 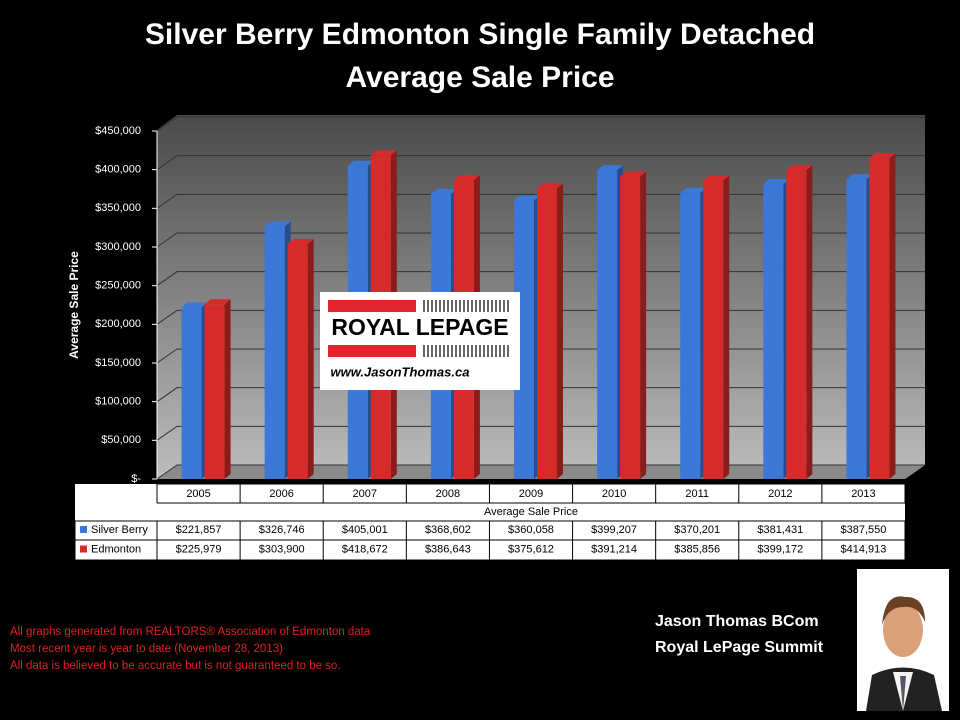 What do you see at coordinates (780, 494) in the screenshot?
I see `x-tick-label: 2012` at bounding box center [780, 494].